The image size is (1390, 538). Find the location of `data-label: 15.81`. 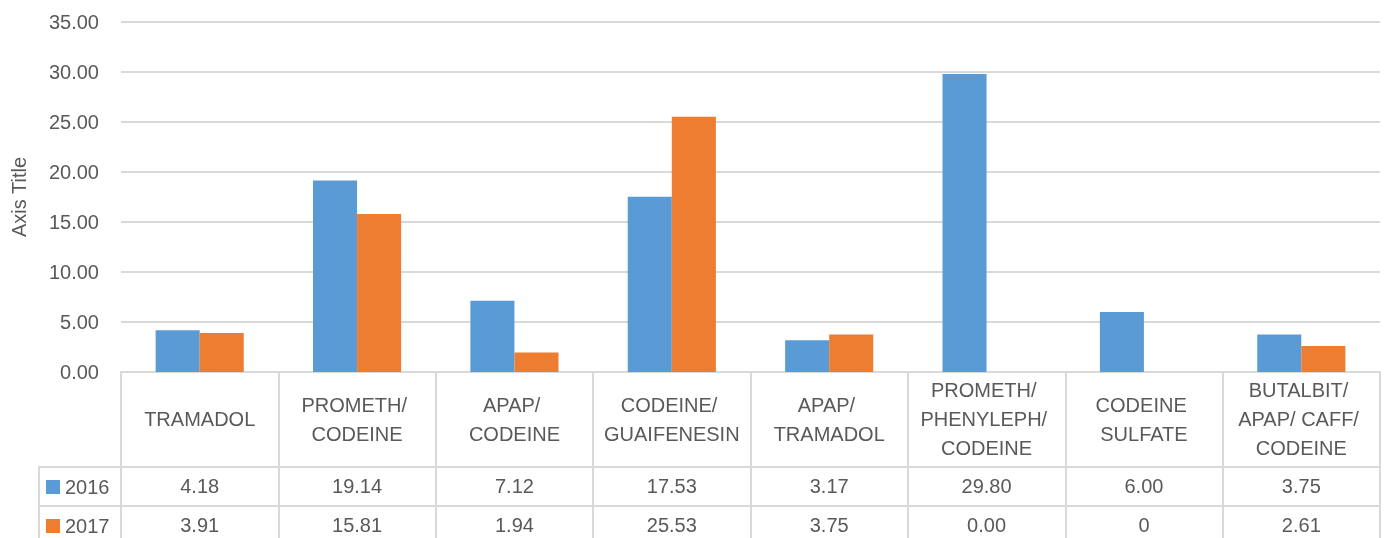

data-label: 15.81 is located at coordinates (357, 525).